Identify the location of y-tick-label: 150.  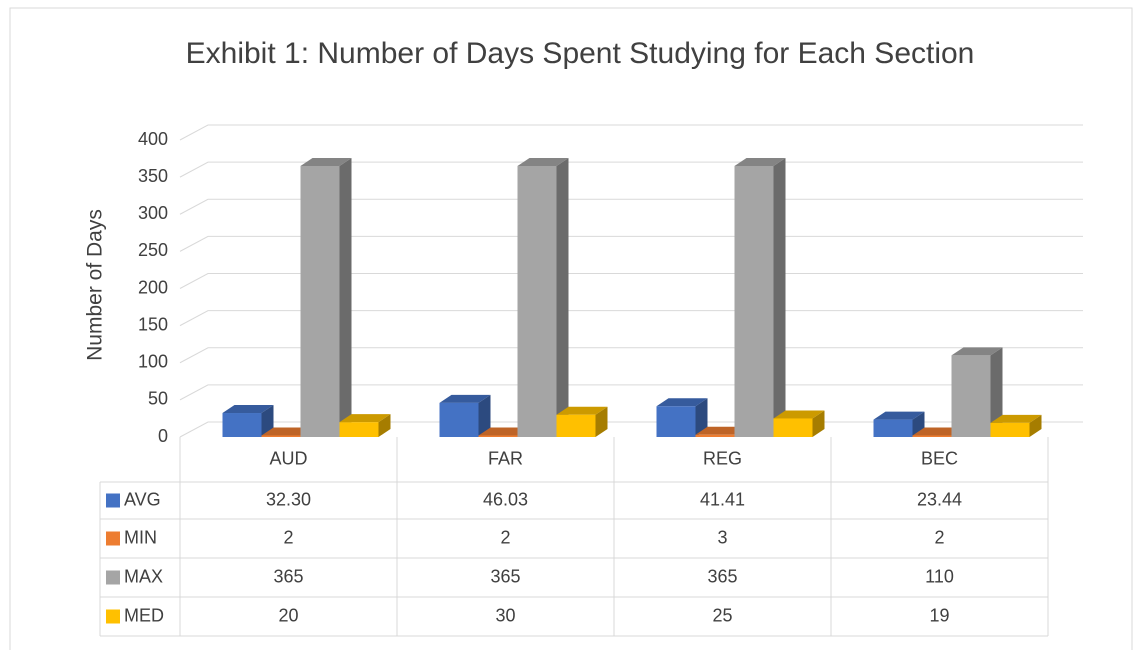
(153, 324).